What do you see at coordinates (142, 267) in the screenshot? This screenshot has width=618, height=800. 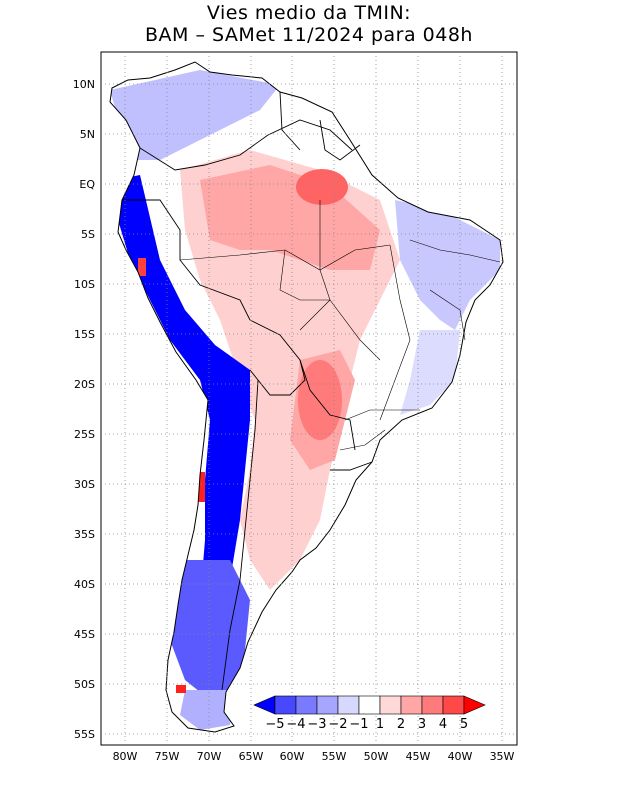 I see `anomaly-plus4-peru-coast` at bounding box center [142, 267].